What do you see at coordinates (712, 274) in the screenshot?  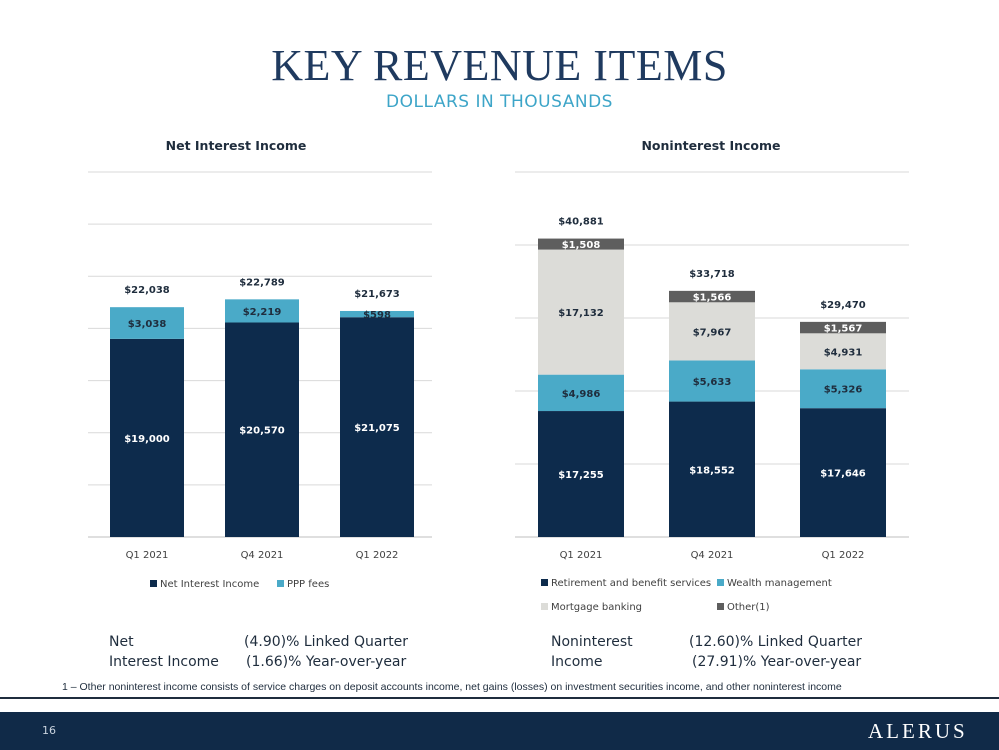 I see `total-label: $33,718` at bounding box center [712, 274].